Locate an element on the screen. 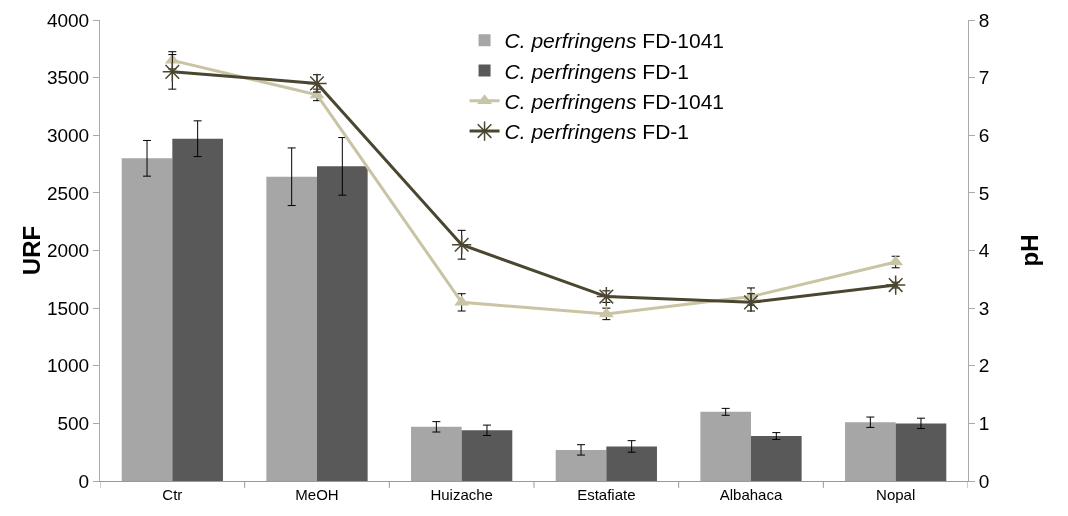  y-tick-label: 4000 is located at coordinates (68, 20).